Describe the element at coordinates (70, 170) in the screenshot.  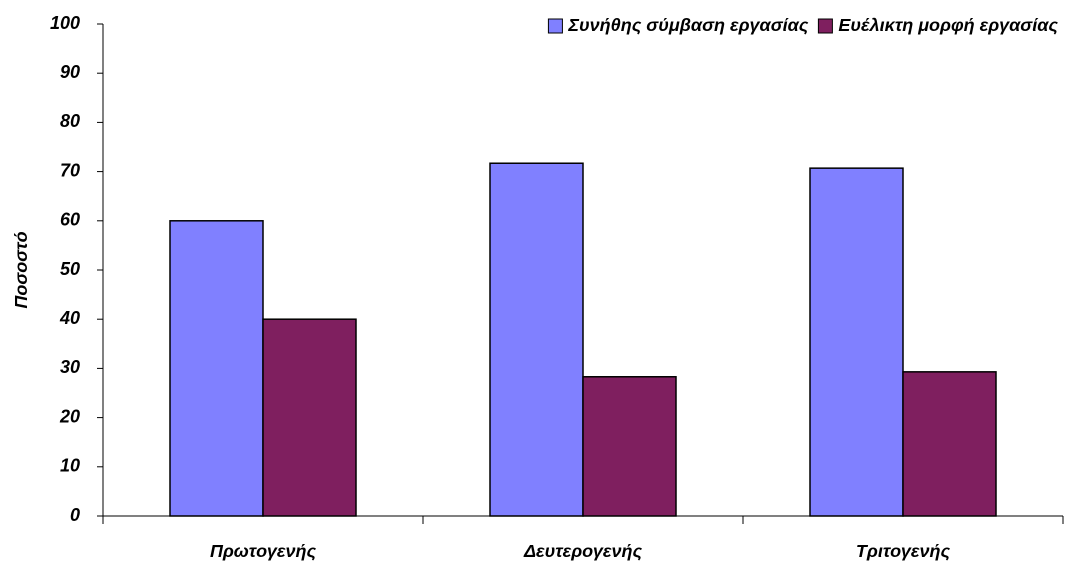
I see `y-tick-label: 70` at that location.